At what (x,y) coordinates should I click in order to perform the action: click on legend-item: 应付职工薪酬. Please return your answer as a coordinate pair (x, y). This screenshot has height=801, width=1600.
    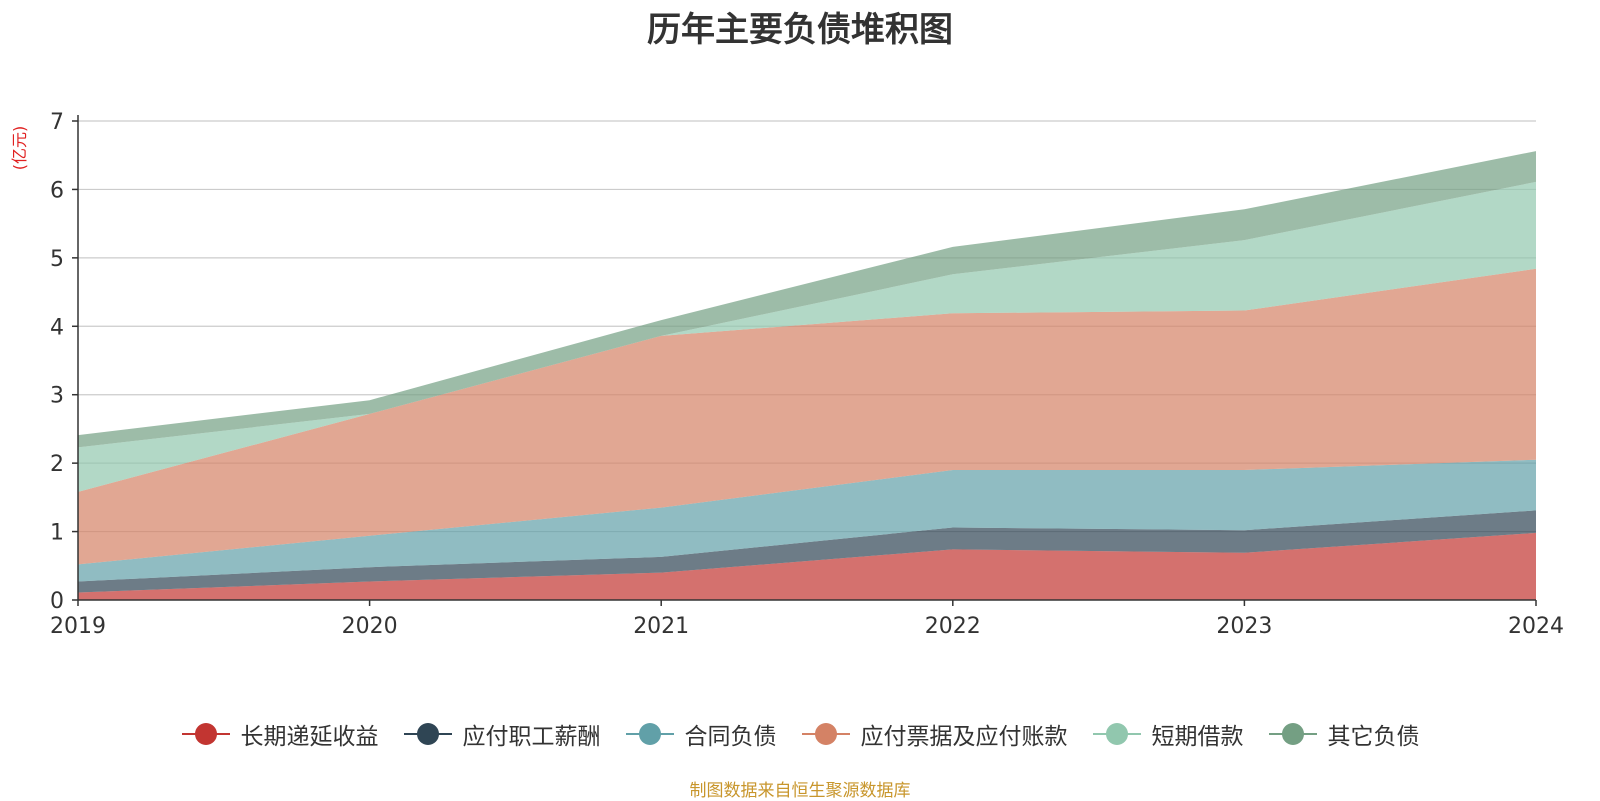
    Looking at the image, I should click on (502, 734).